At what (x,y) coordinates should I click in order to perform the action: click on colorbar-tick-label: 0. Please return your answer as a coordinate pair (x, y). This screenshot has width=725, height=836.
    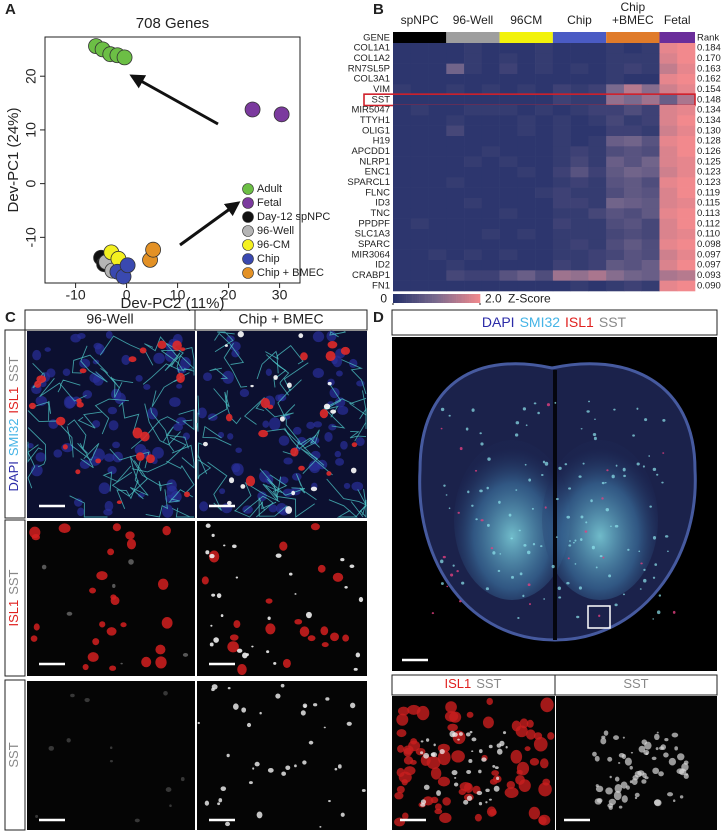
    Looking at the image, I should click on (383, 299).